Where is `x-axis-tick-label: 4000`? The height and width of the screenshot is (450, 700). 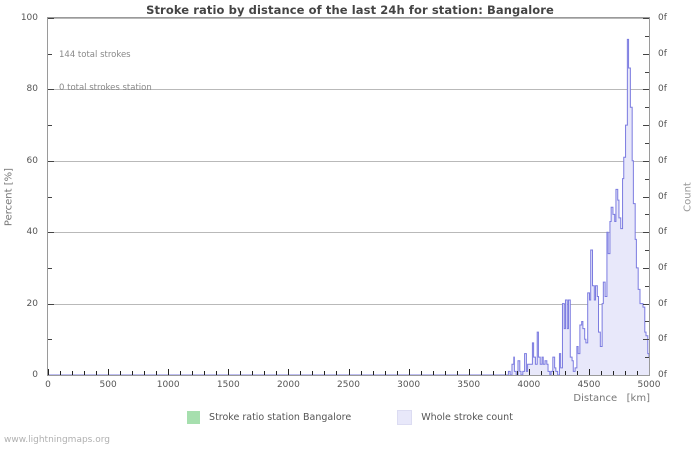
x-axis-tick-label: 4000 is located at coordinates (529, 385).